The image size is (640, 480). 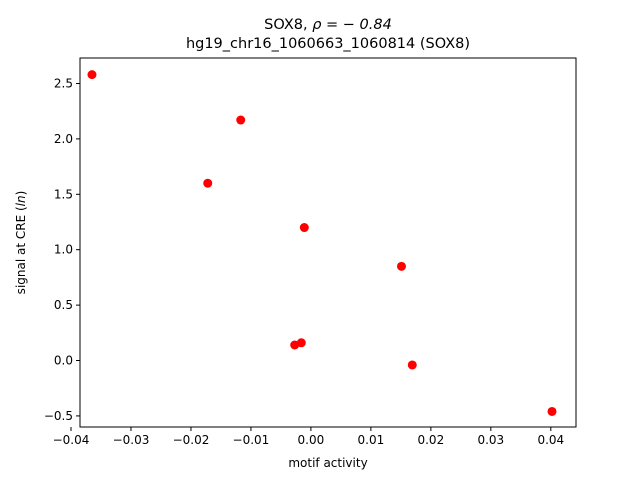 What do you see at coordinates (550, 440) in the screenshot?
I see `x-tick-label: 0.04` at bounding box center [550, 440].